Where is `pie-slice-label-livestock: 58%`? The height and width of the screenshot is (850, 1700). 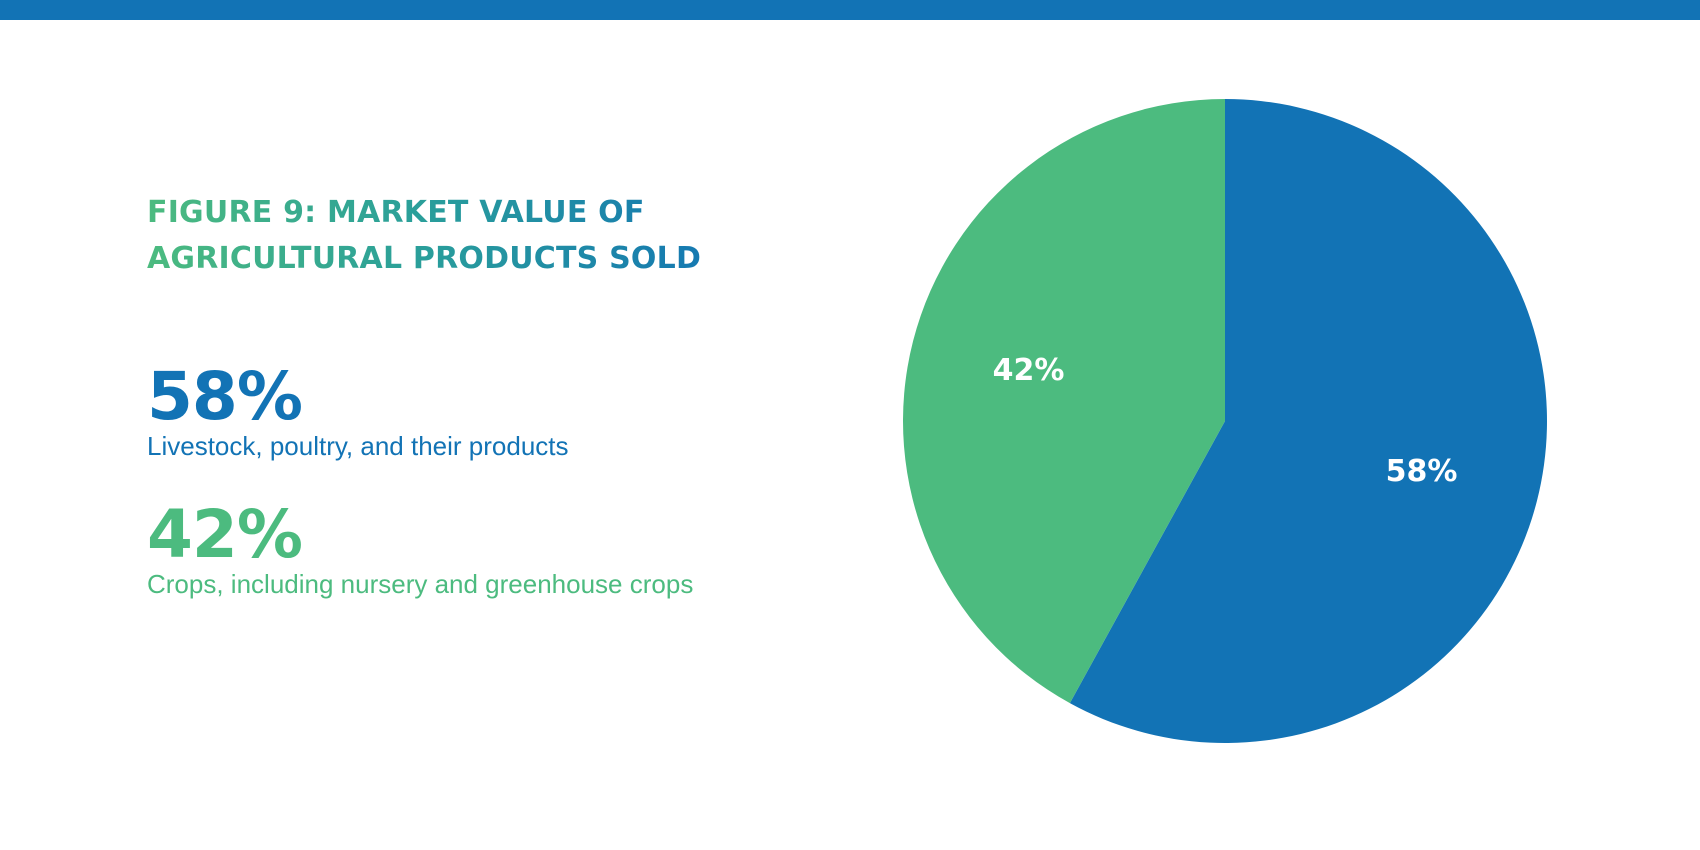
pie-slice-label-livestock: 58% is located at coordinates (1422, 471).